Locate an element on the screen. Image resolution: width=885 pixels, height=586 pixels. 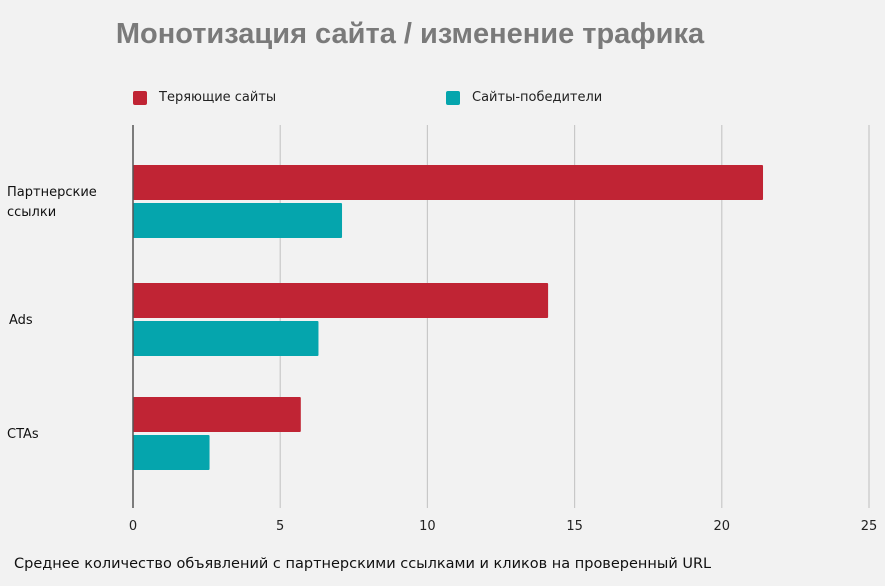
x-tick-label: 5 is located at coordinates (280, 526).